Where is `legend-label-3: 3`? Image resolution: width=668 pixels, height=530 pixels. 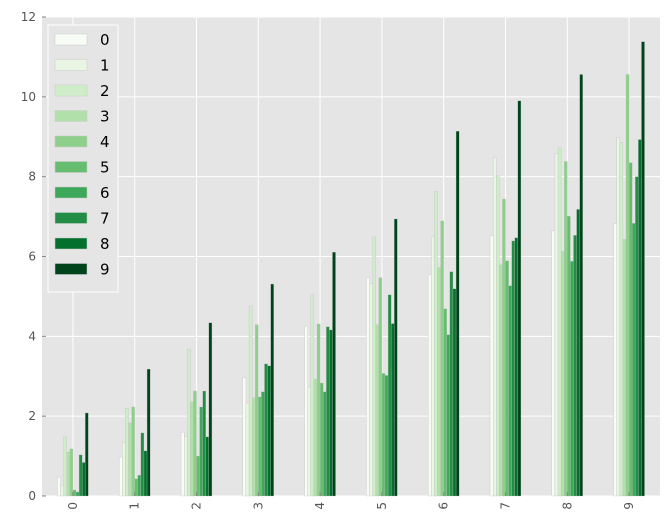 legend-label-3: 3 is located at coordinates (105, 117).